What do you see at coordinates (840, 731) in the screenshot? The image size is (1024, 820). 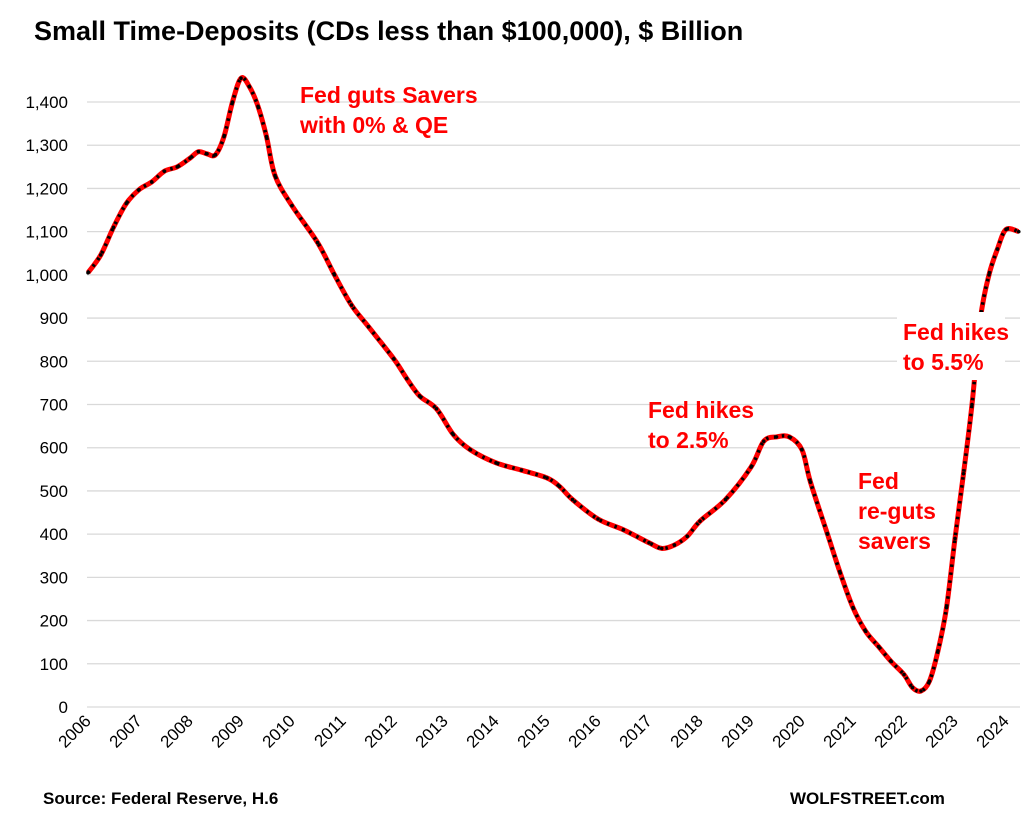 I see `x-tick-label: 2021` at bounding box center [840, 731].